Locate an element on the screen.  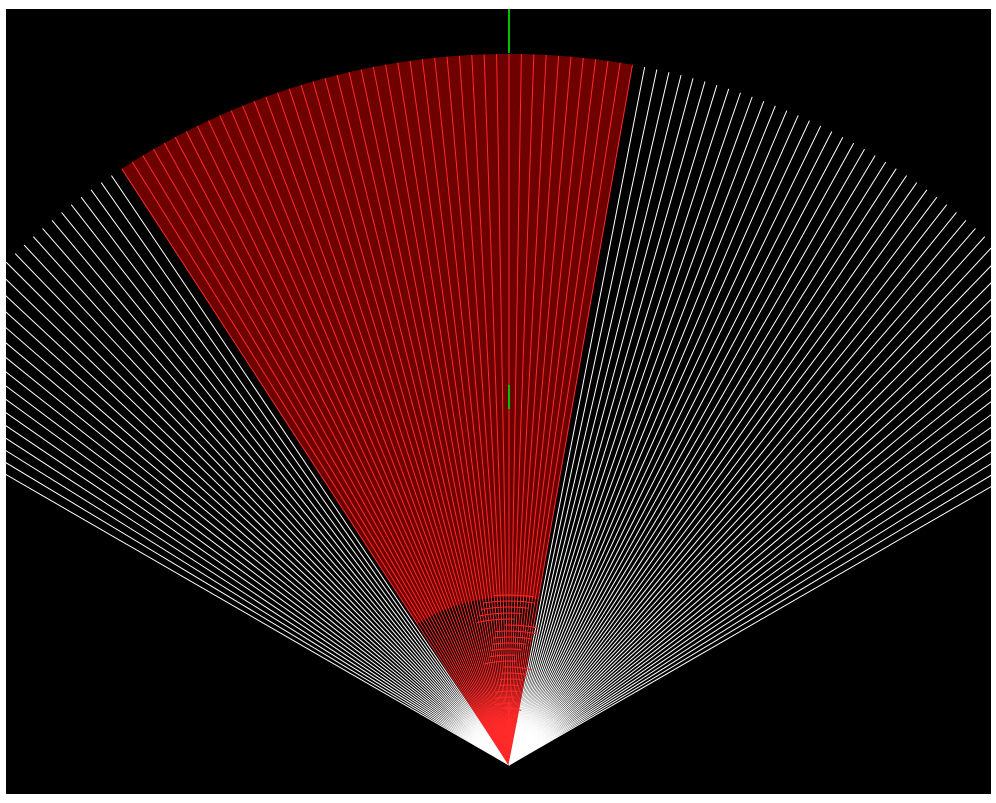
near-field-returns is located at coordinates (508, 670).